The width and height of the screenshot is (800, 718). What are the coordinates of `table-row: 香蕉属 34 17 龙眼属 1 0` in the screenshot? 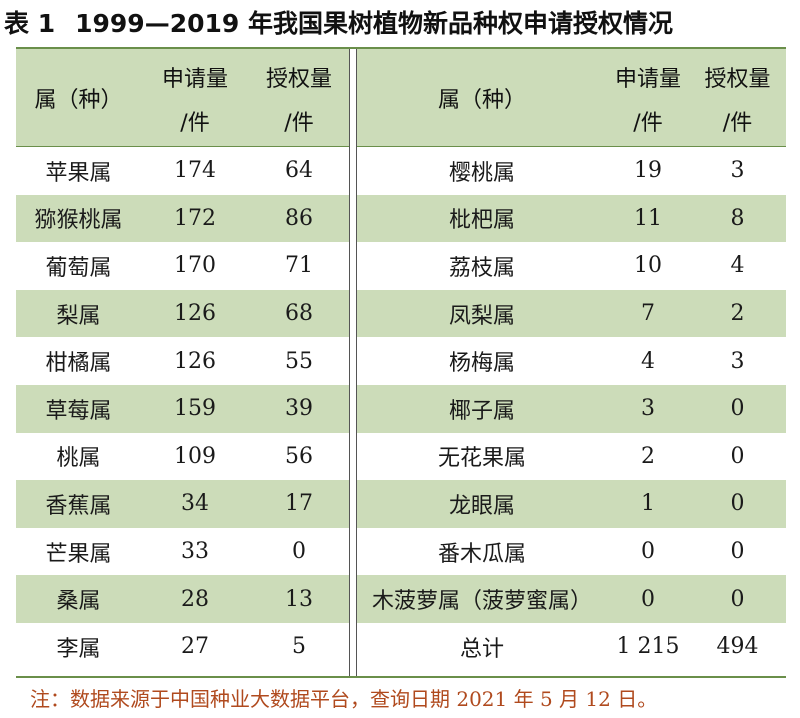 It's located at (401, 504).